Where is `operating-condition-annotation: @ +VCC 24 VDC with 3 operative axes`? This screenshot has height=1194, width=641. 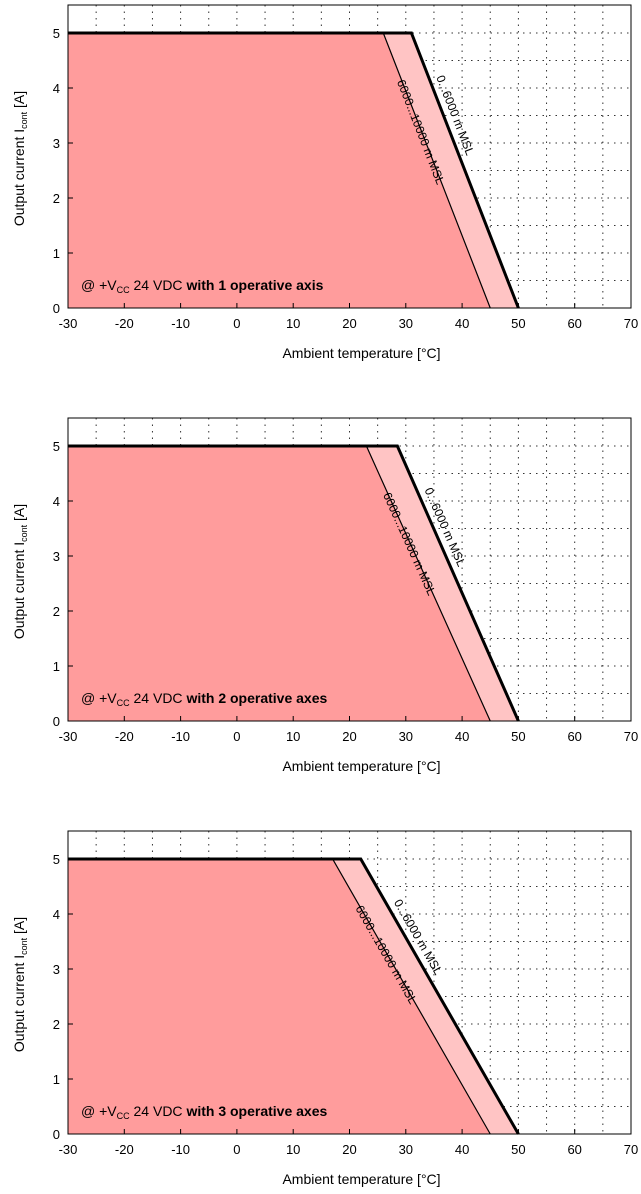 operating-condition-annotation: @ +VCC 24 VDC with 3 operative axes is located at coordinates (204, 1112).